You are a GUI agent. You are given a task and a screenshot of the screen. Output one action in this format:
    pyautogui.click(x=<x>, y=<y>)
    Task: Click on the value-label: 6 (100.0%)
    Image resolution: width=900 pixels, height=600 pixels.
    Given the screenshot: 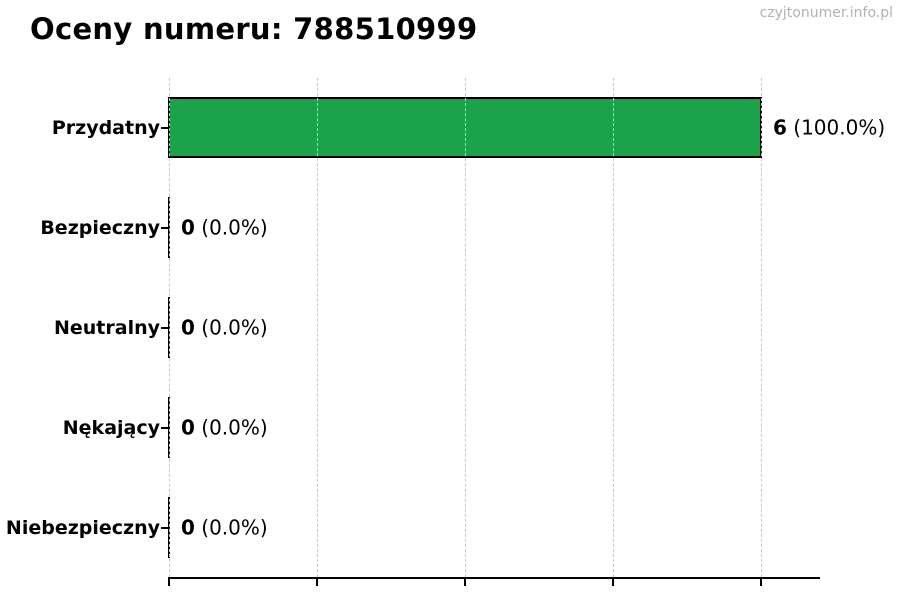 What is the action you would take?
    pyautogui.click(x=829, y=127)
    